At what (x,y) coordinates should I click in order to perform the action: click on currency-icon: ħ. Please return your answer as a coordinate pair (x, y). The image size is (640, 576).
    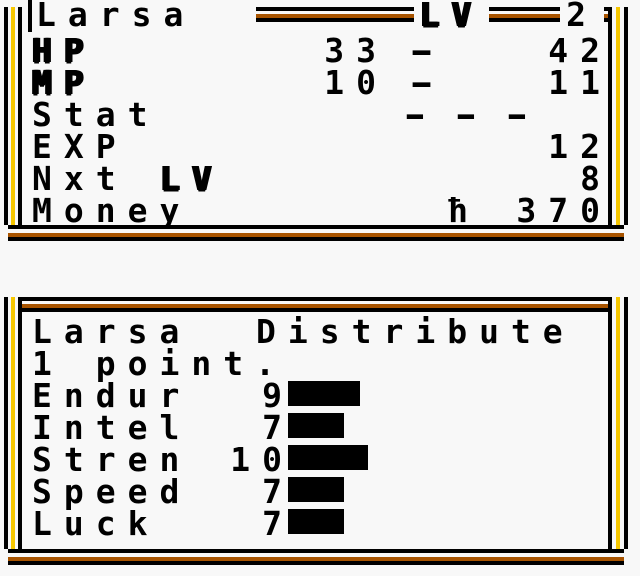
    Looking at the image, I should click on (464, 210).